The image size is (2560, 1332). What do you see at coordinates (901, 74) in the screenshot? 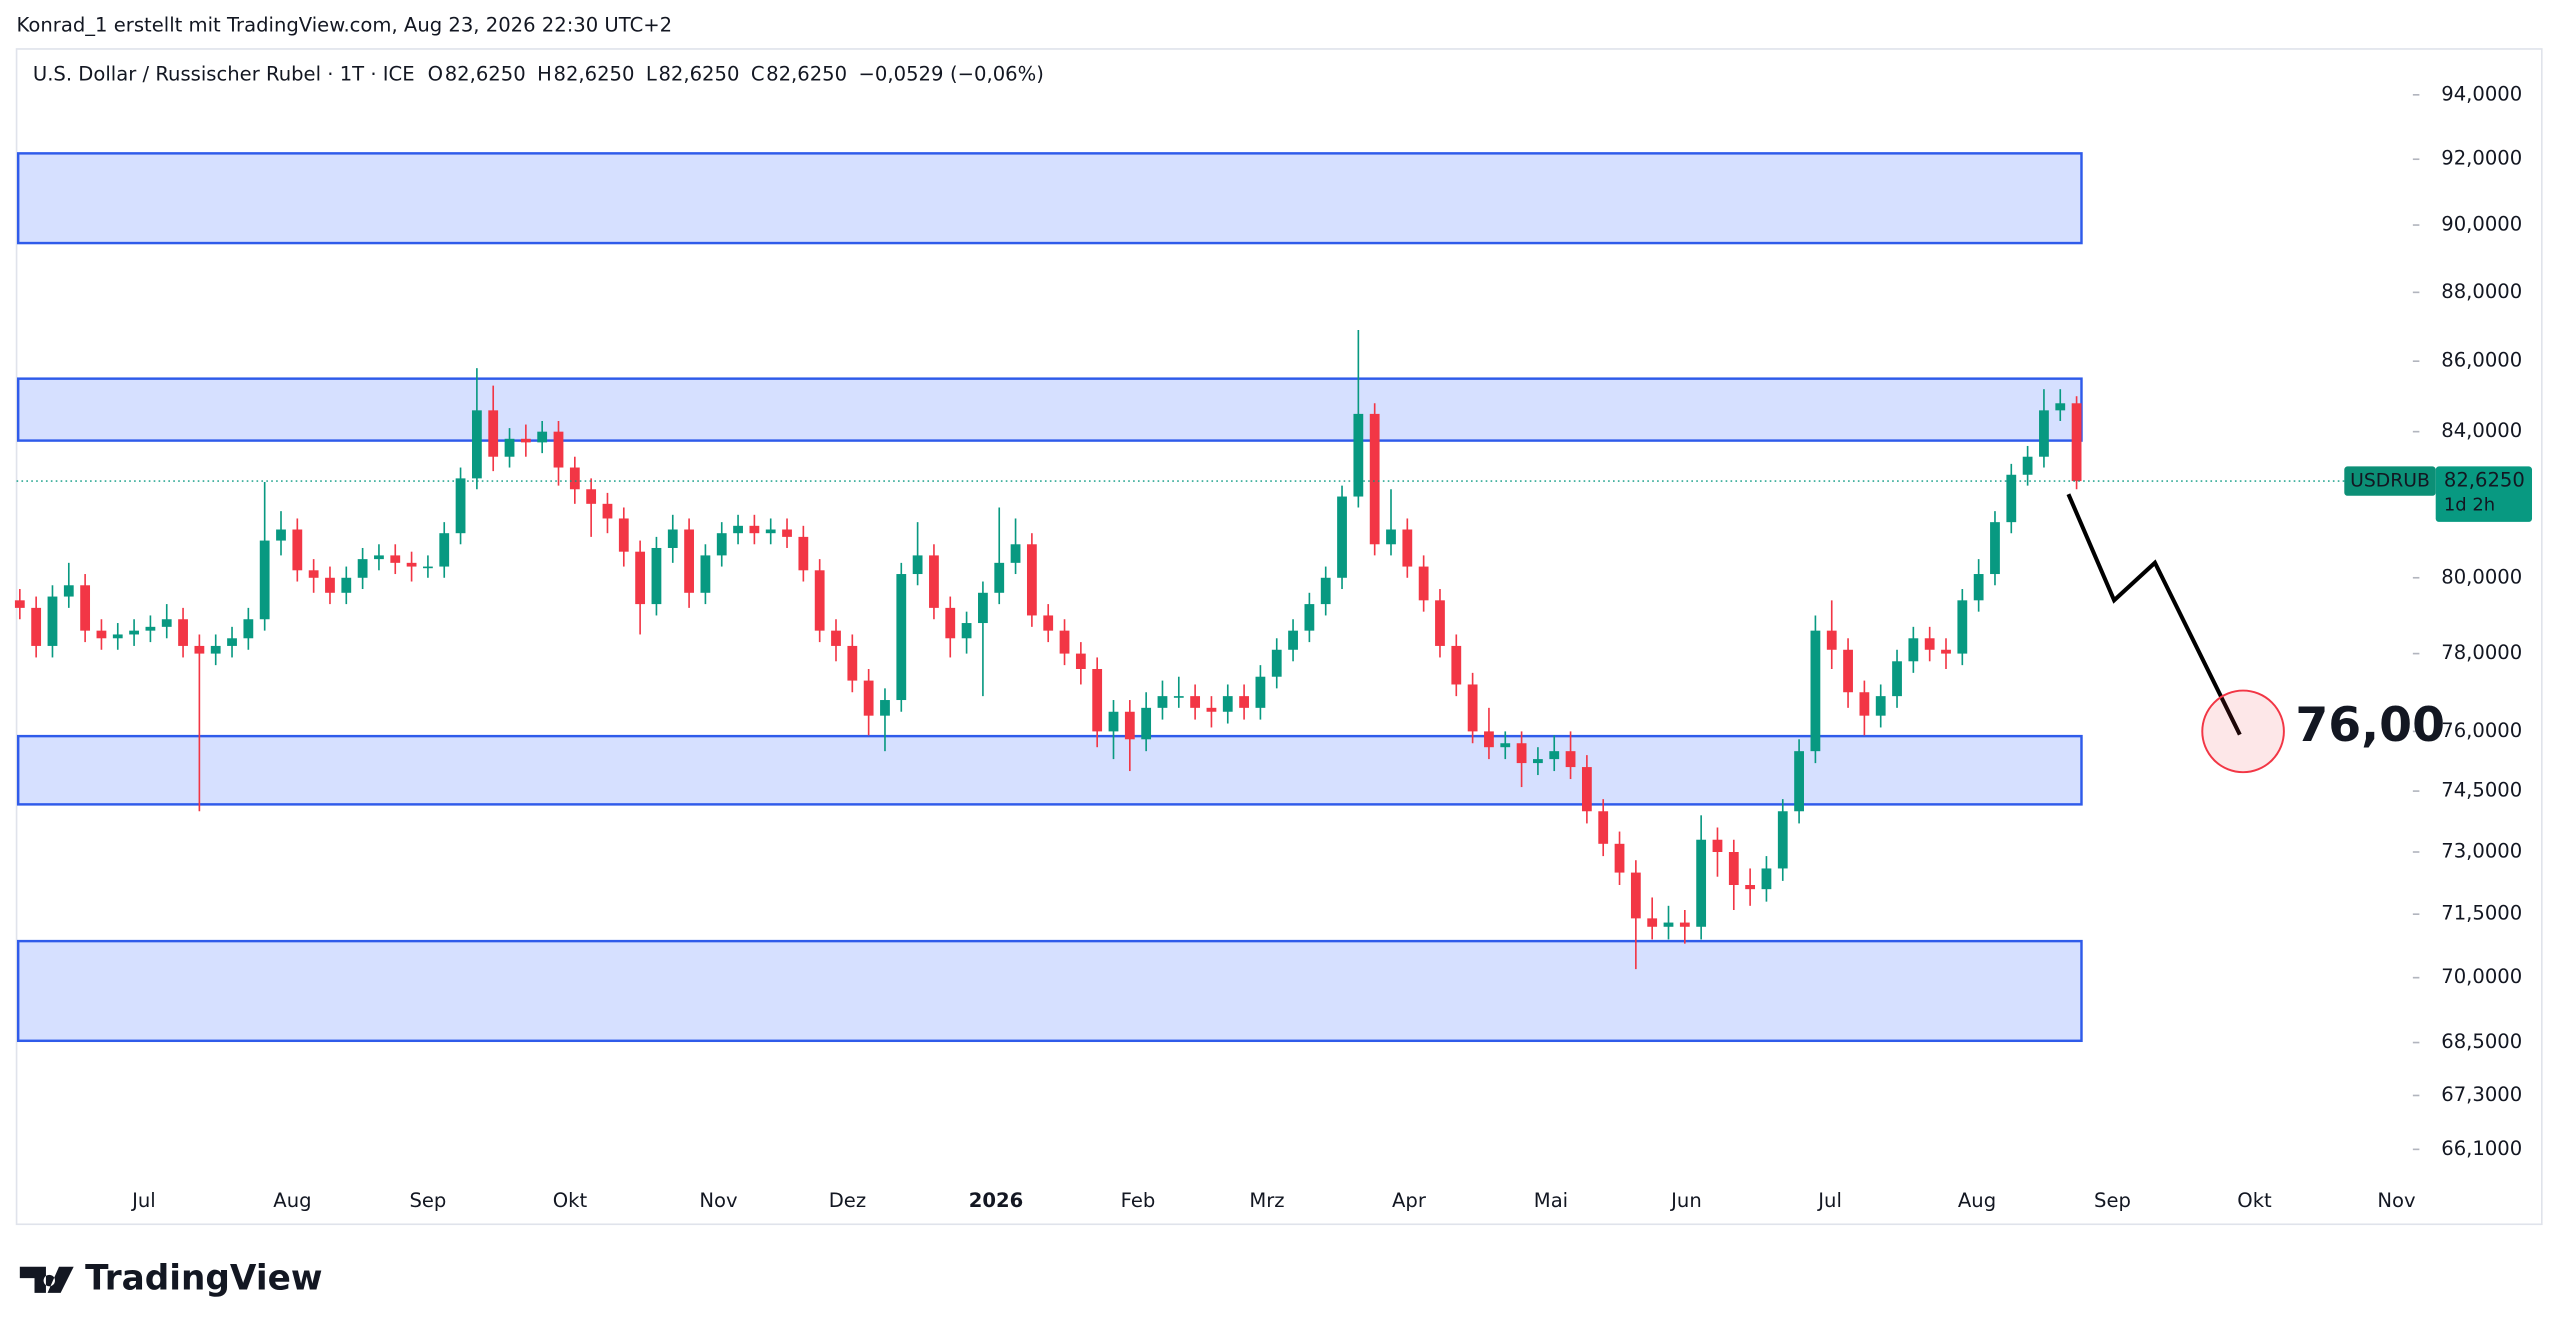
I see `change: −0,0529` at bounding box center [901, 74].